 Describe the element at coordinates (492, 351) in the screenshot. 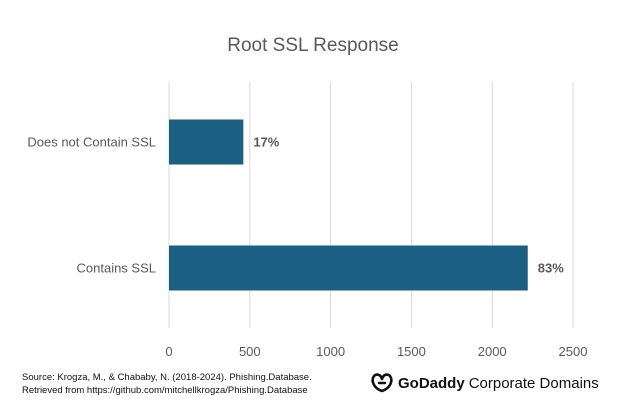

I see `x-tick-label: 2000` at that location.